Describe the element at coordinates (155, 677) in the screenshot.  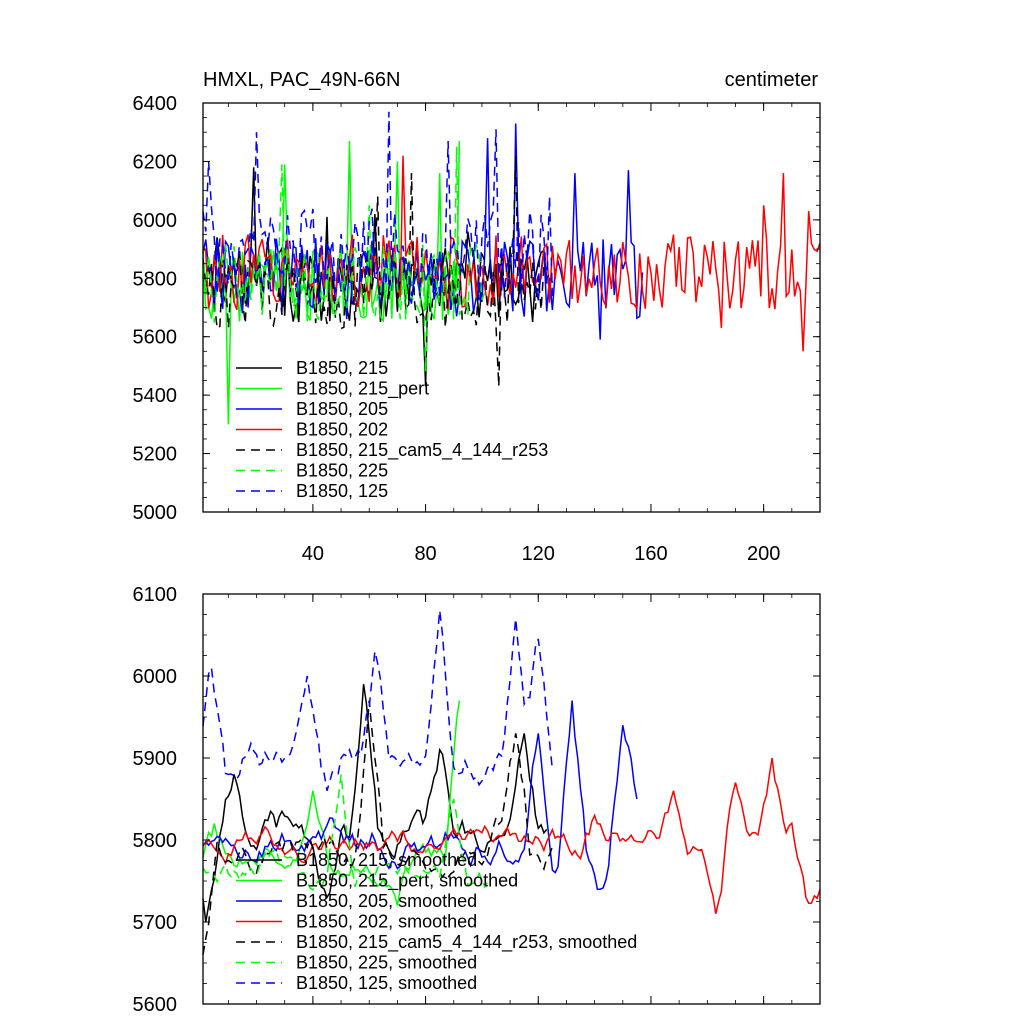
I see `bottom-ytick-label: 6000` at that location.